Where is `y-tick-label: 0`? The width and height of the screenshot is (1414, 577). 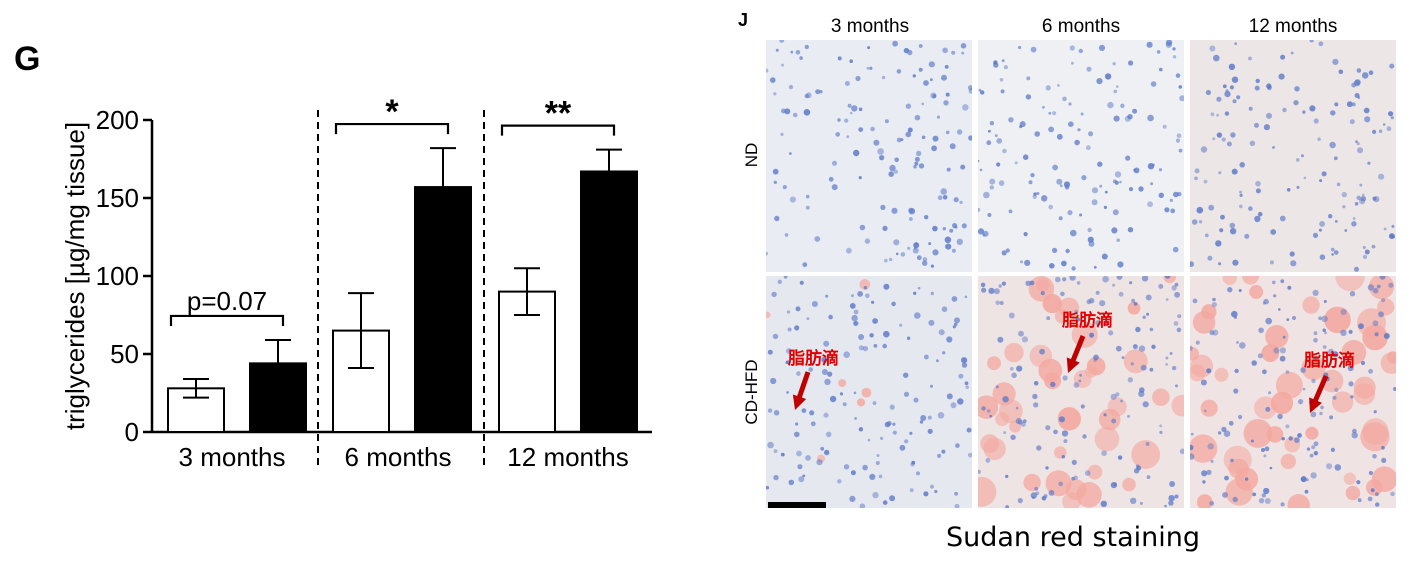 y-tick-label: 0 is located at coordinates (132, 432).